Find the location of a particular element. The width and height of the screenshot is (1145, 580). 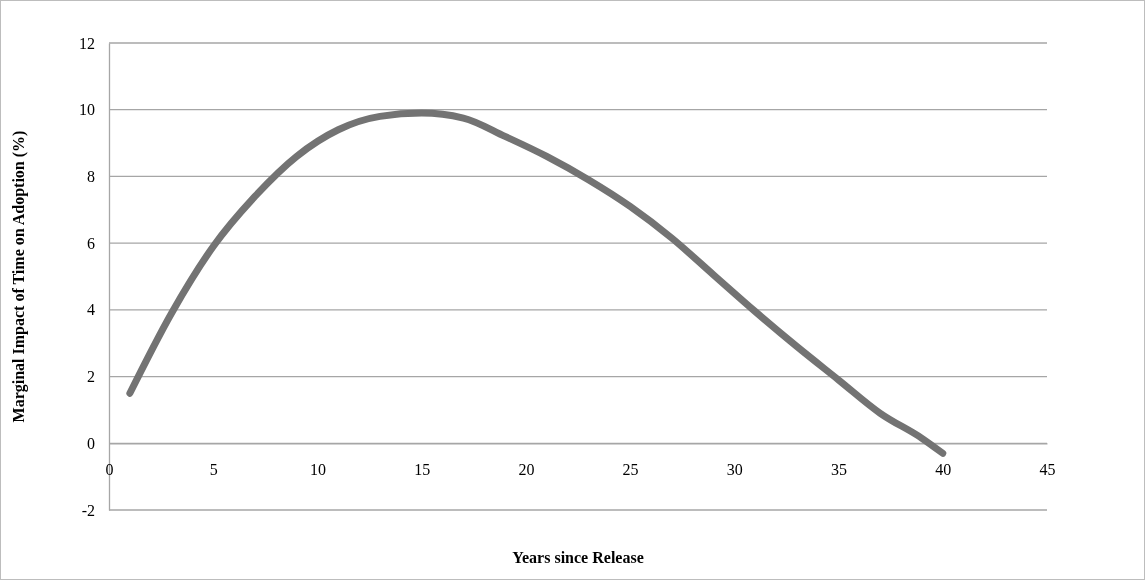

y-axis-title: Marginal Impact of Time on Adoption (%) is located at coordinates (19, 276).